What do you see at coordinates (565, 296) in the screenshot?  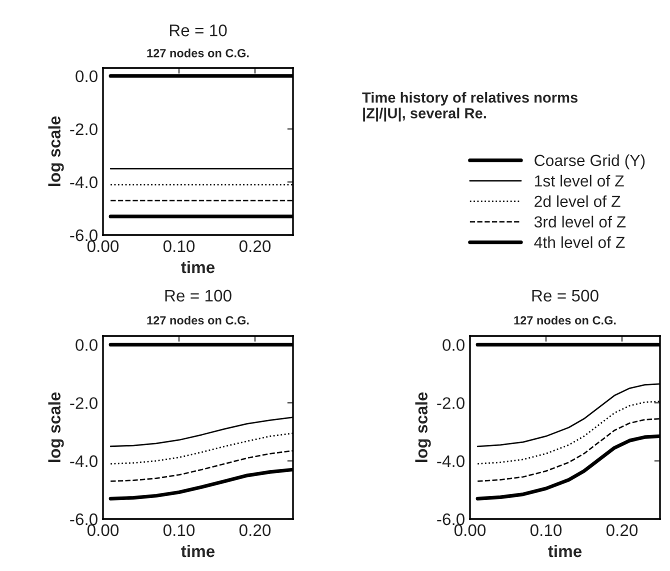 I see `chart-title: Re = 500` at bounding box center [565, 296].